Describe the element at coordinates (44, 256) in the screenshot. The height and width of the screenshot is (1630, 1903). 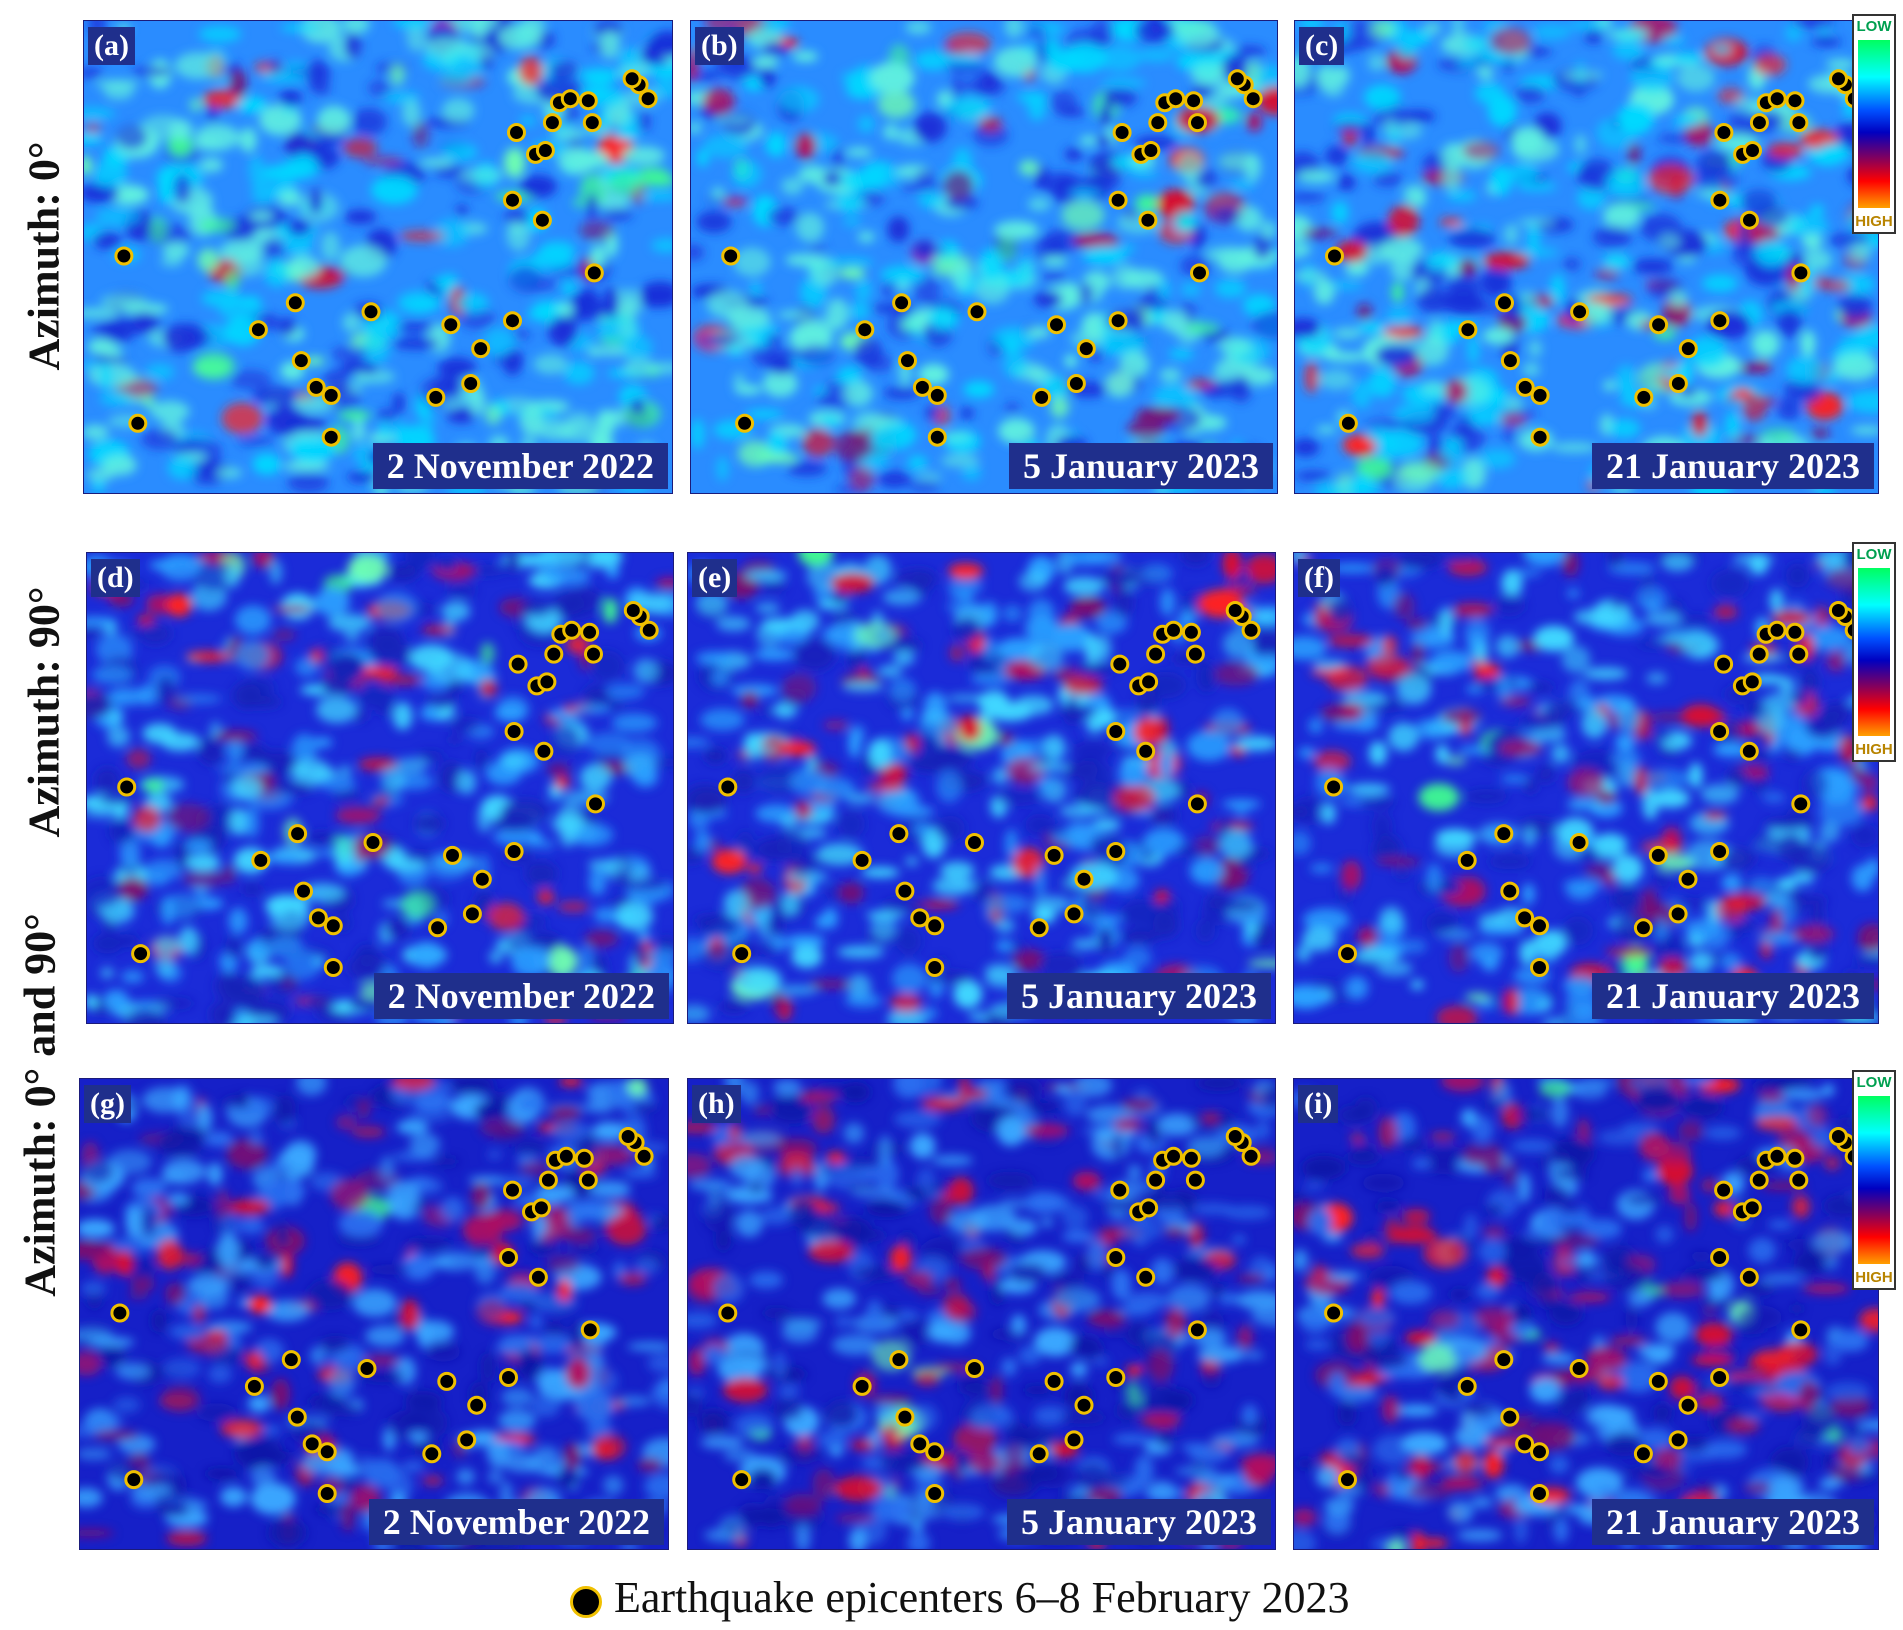
I see `row-label-azimuth-0: Azimuth: 0°` at that location.